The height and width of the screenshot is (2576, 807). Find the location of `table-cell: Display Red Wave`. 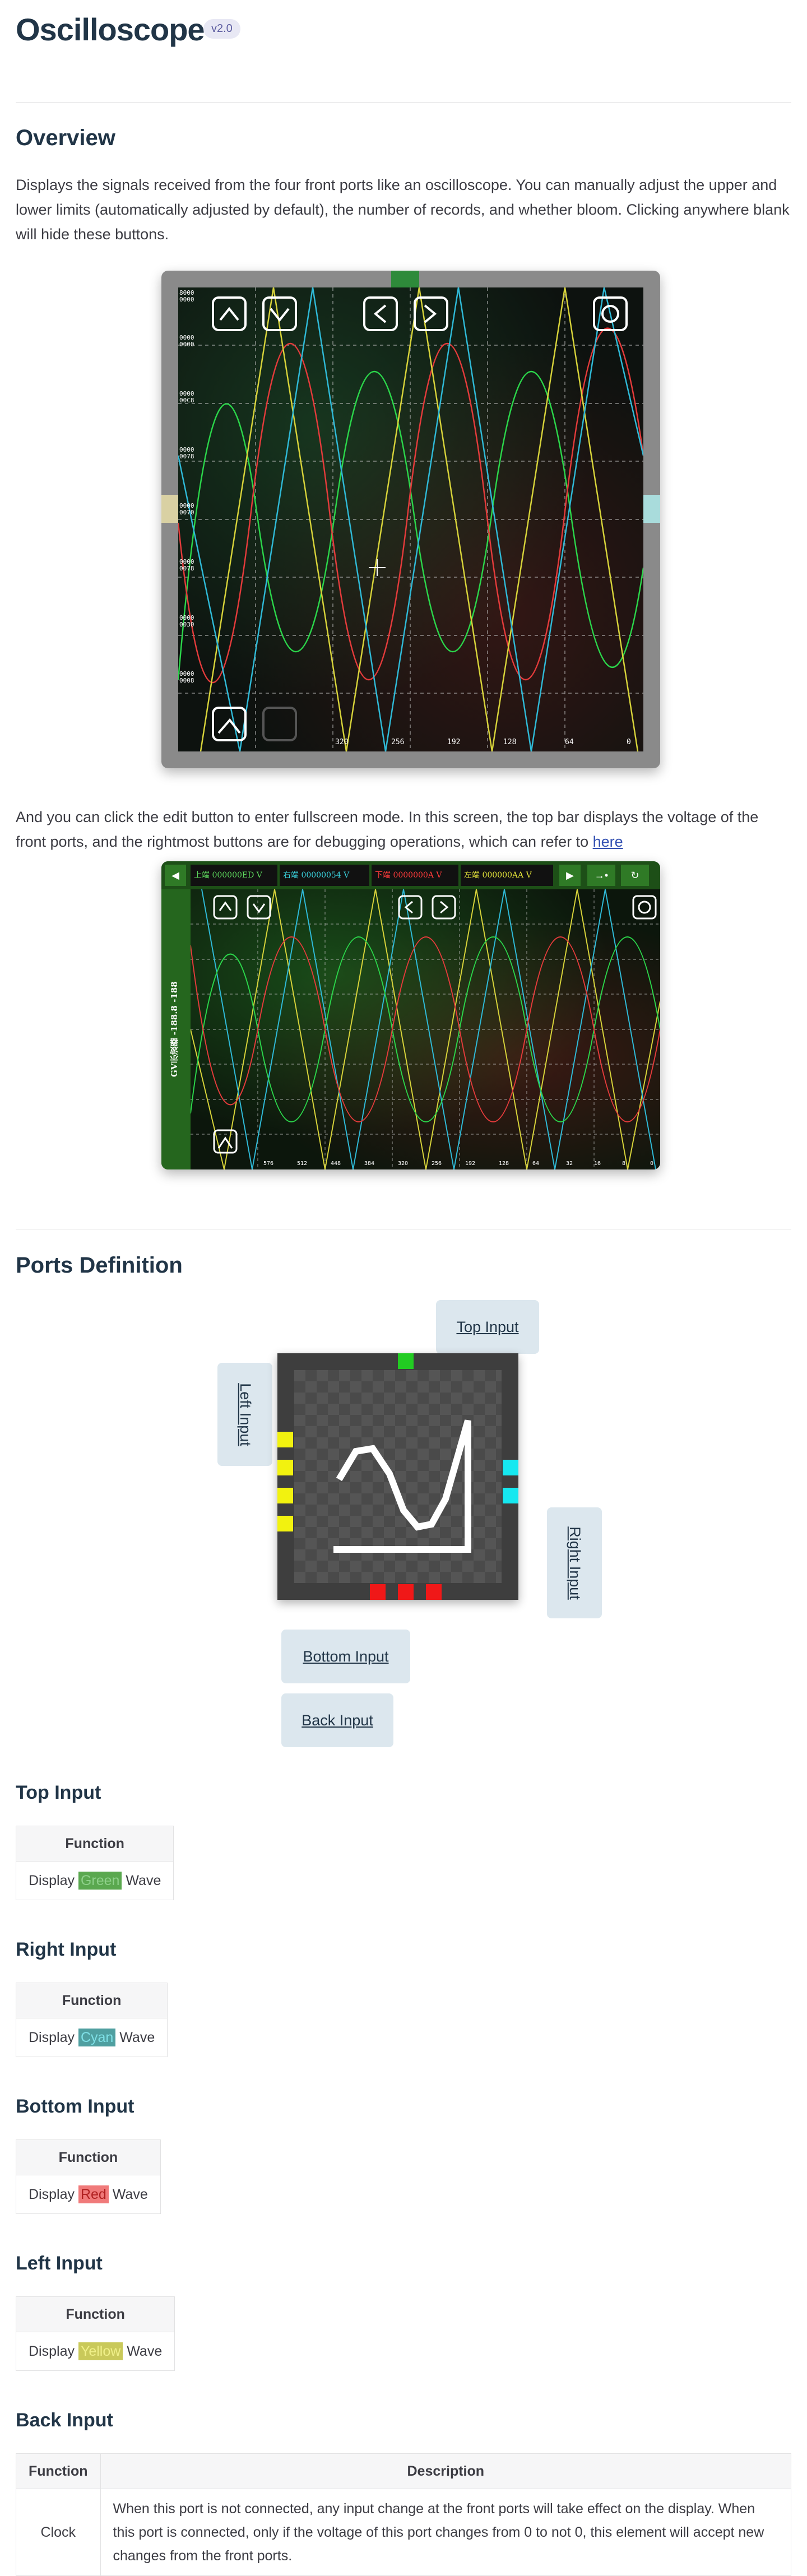

table-cell: Display Red Wave is located at coordinates (88, 2194).